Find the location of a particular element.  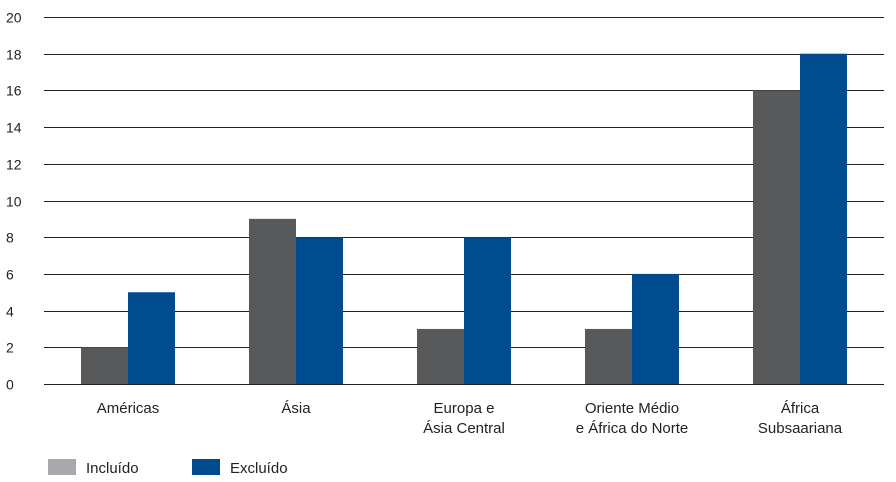

x-tick-label: Subsaariana is located at coordinates (800, 428).